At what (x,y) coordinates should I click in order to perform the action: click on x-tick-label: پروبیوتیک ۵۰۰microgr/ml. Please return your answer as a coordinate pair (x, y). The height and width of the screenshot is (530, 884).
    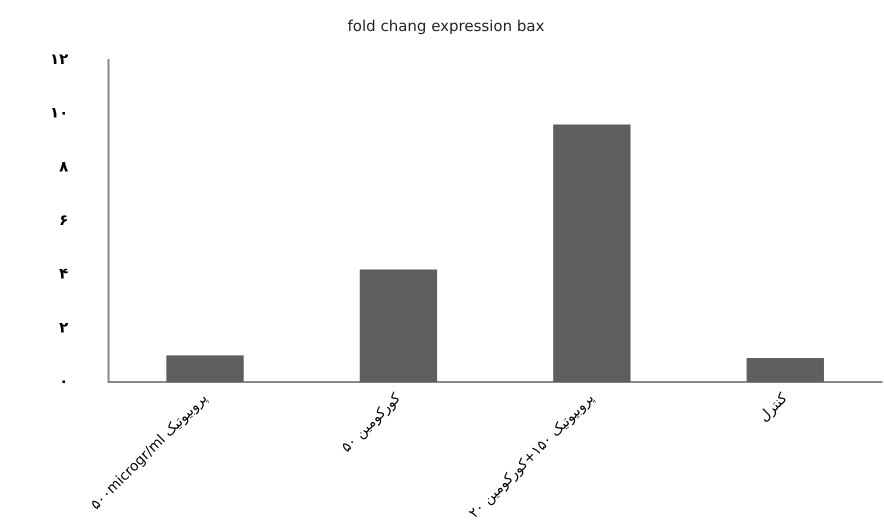
    Looking at the image, I should click on (149, 451).